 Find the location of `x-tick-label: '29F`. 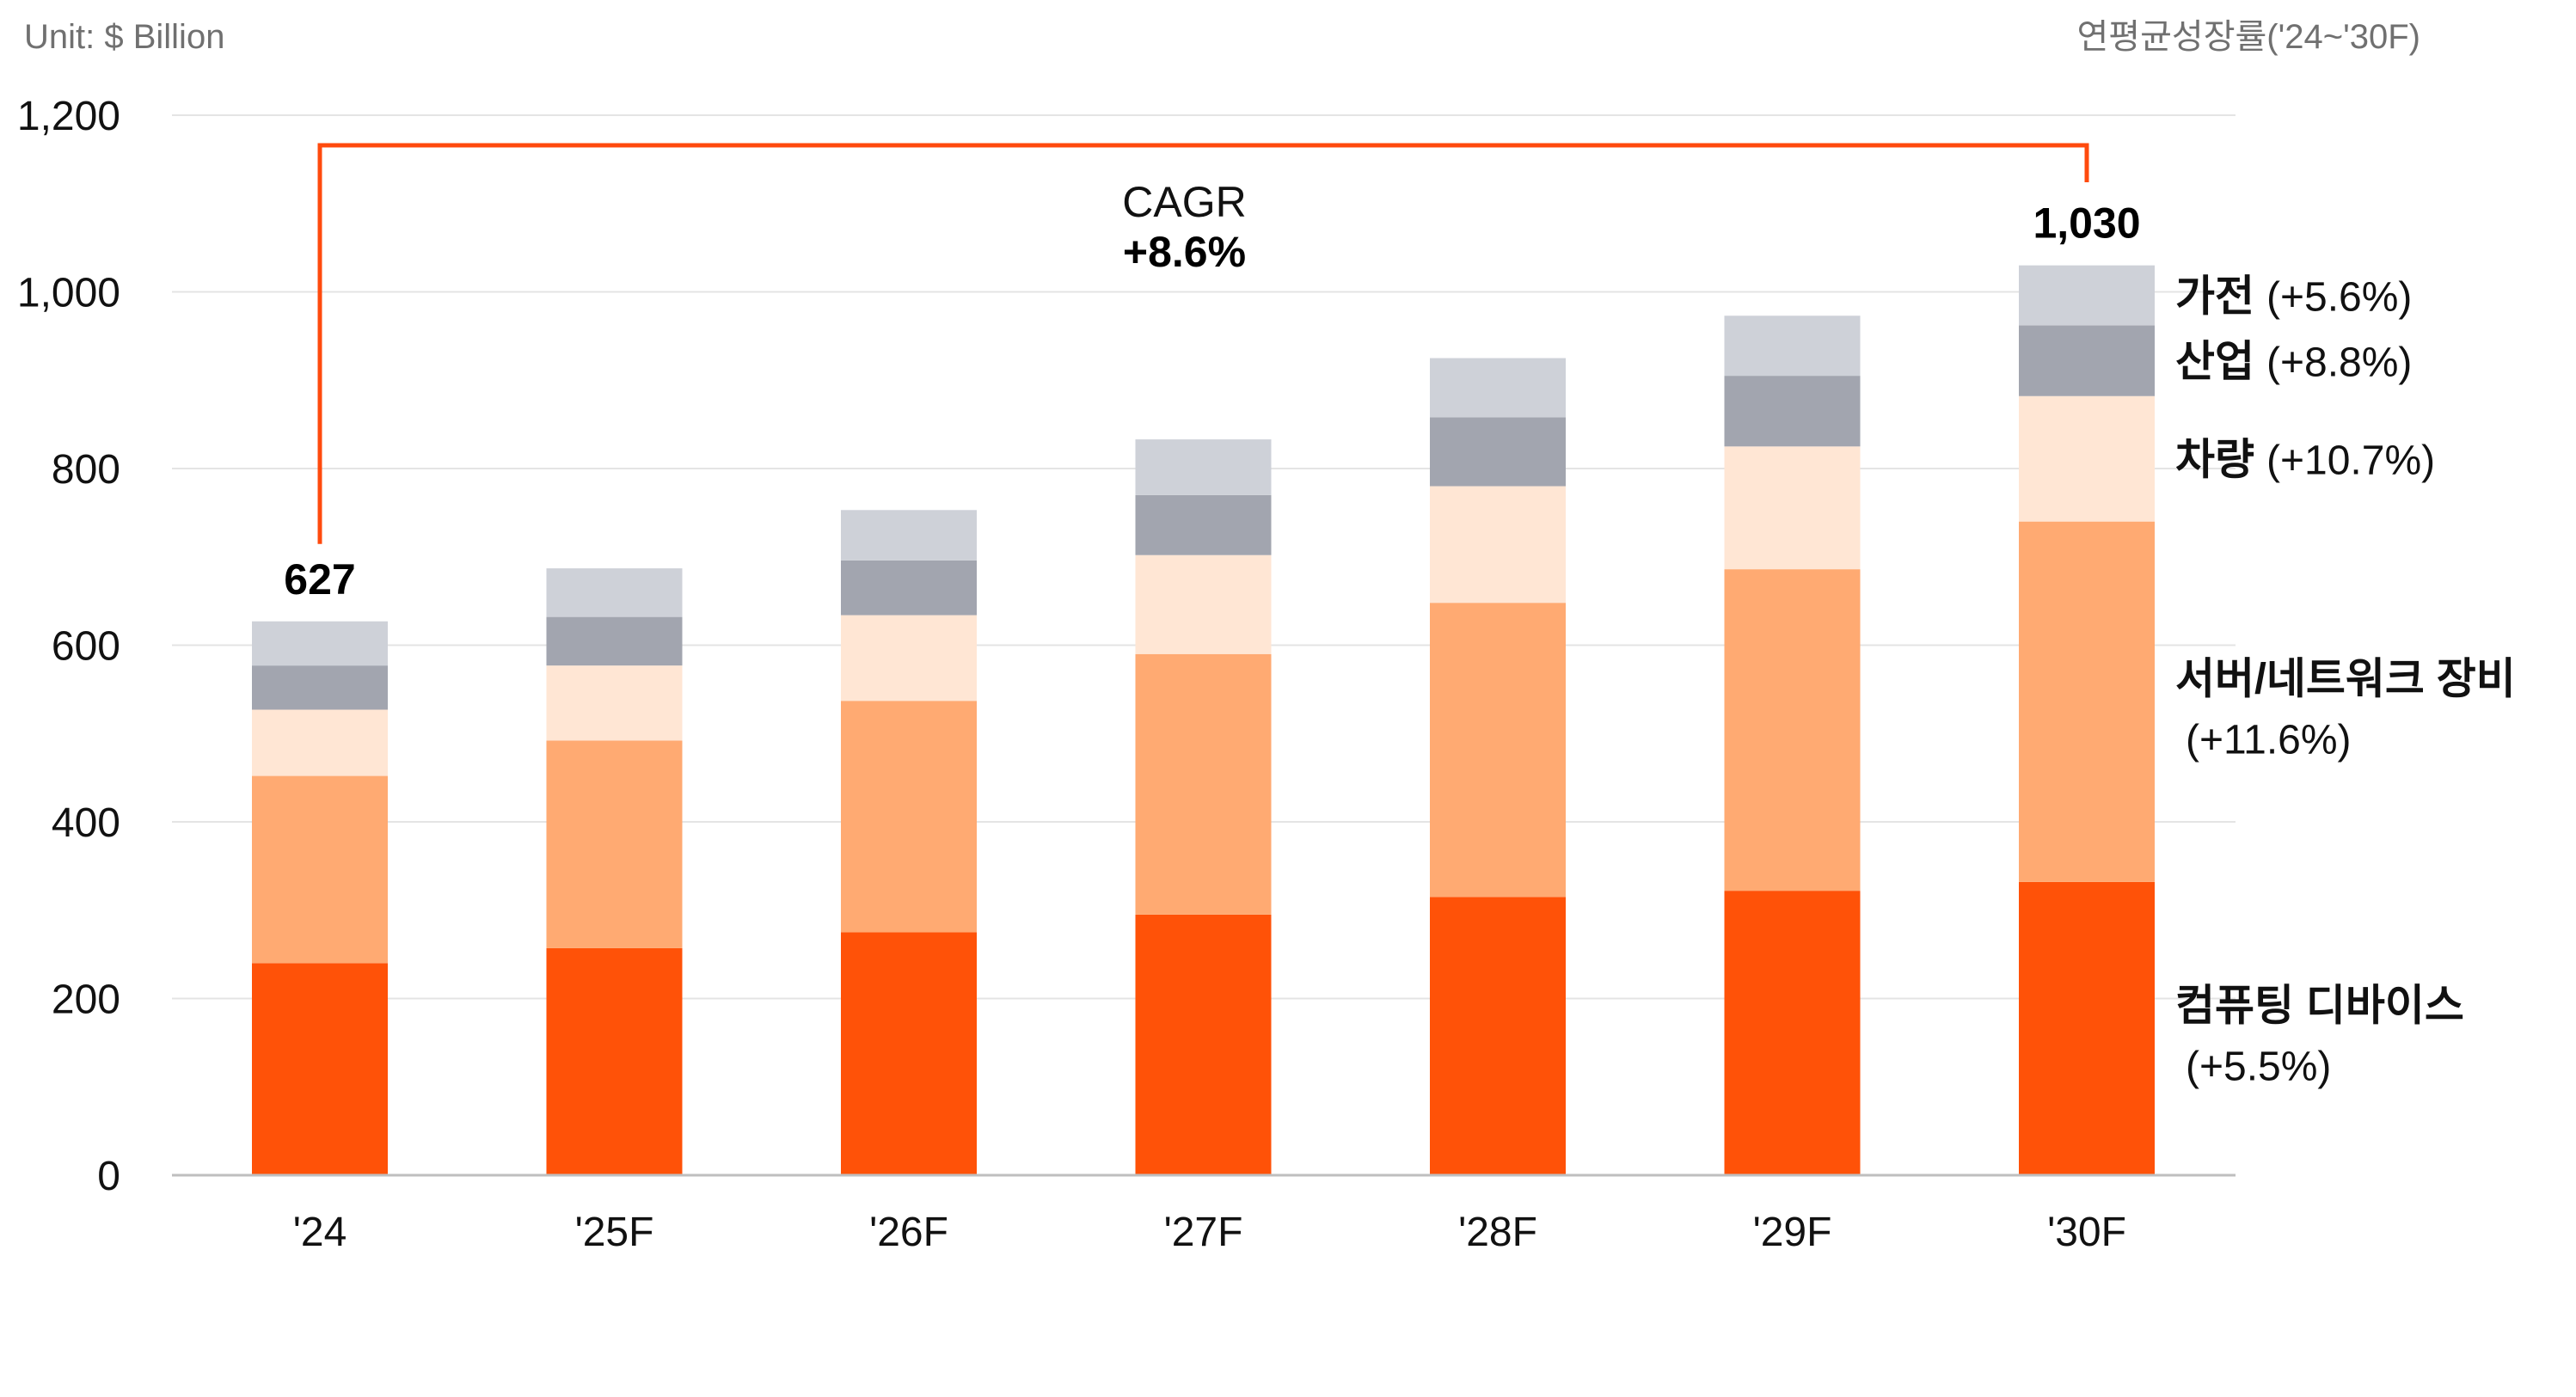

x-tick-label: '29F is located at coordinates (1793, 1232).